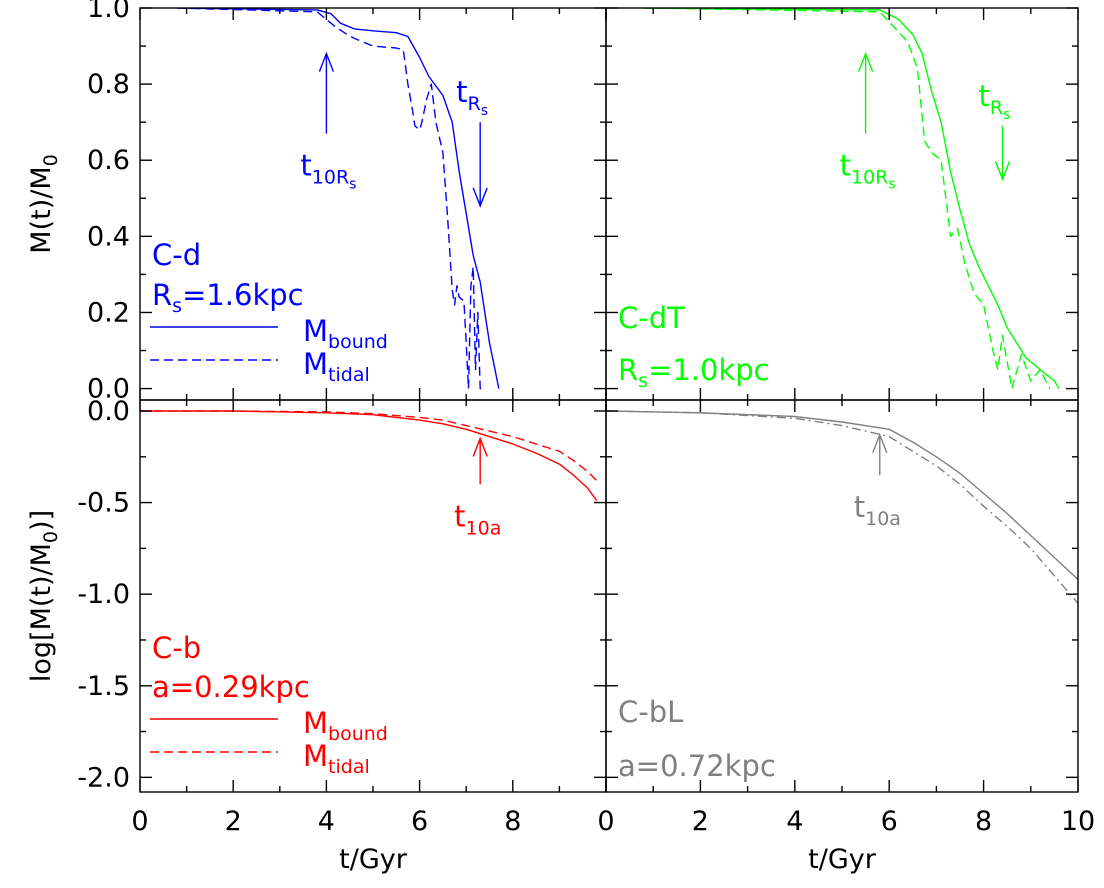 This screenshot has width=1104, height=888. I want to click on panel-label-param: Rs=1.0kpc, so click(694, 372).